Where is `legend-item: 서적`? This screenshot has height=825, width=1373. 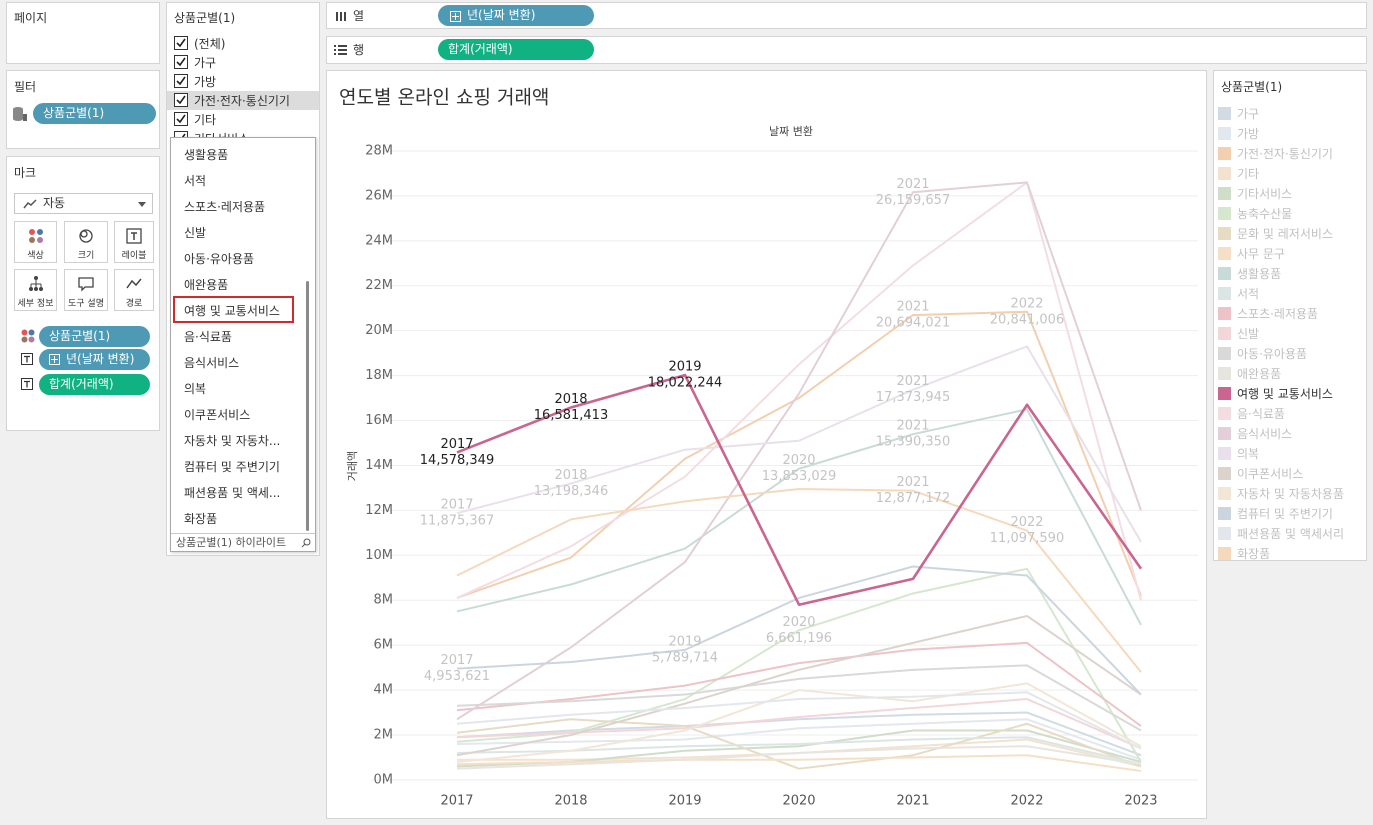
legend-item: 서적 is located at coordinates (1290, 293).